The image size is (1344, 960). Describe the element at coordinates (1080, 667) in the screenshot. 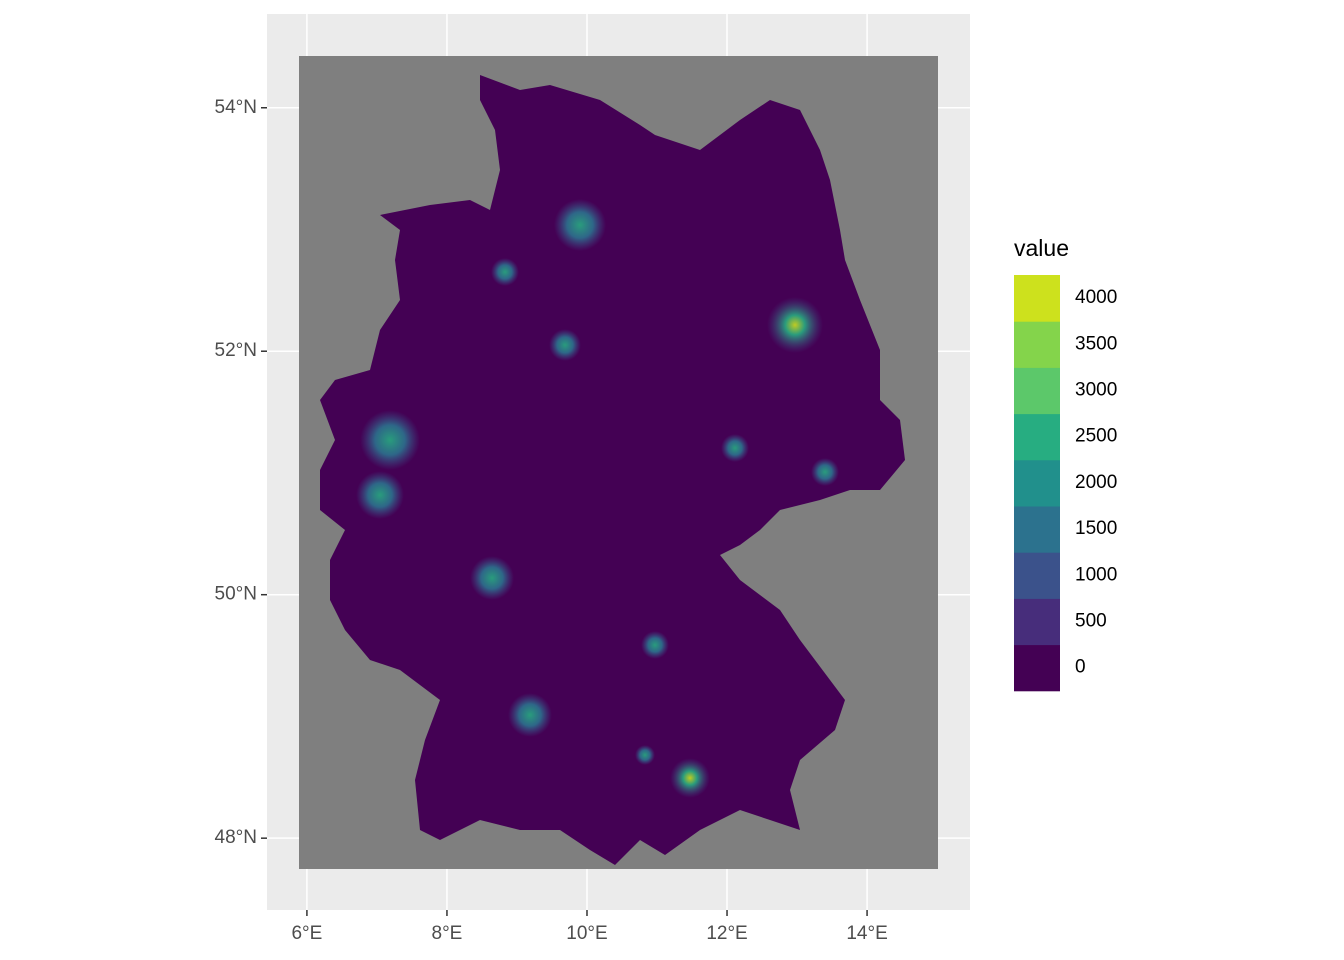

I see `legend-label: 0` at that location.